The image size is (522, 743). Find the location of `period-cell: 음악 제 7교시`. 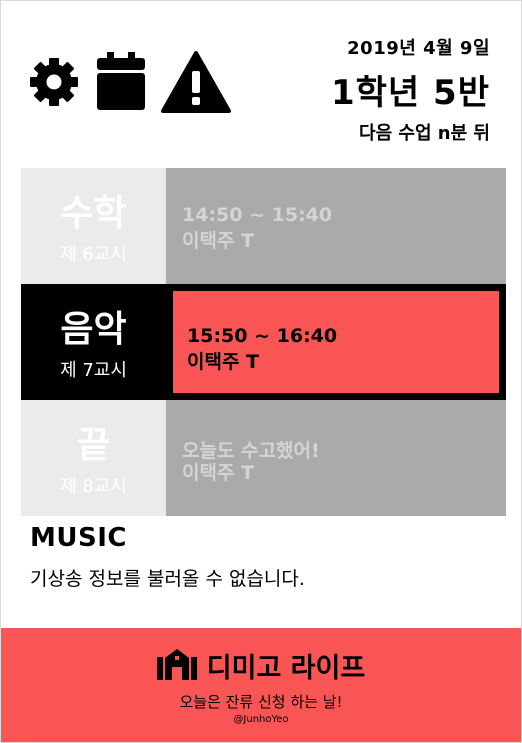

period-cell: 음악 제 7교시 is located at coordinates (93, 342).